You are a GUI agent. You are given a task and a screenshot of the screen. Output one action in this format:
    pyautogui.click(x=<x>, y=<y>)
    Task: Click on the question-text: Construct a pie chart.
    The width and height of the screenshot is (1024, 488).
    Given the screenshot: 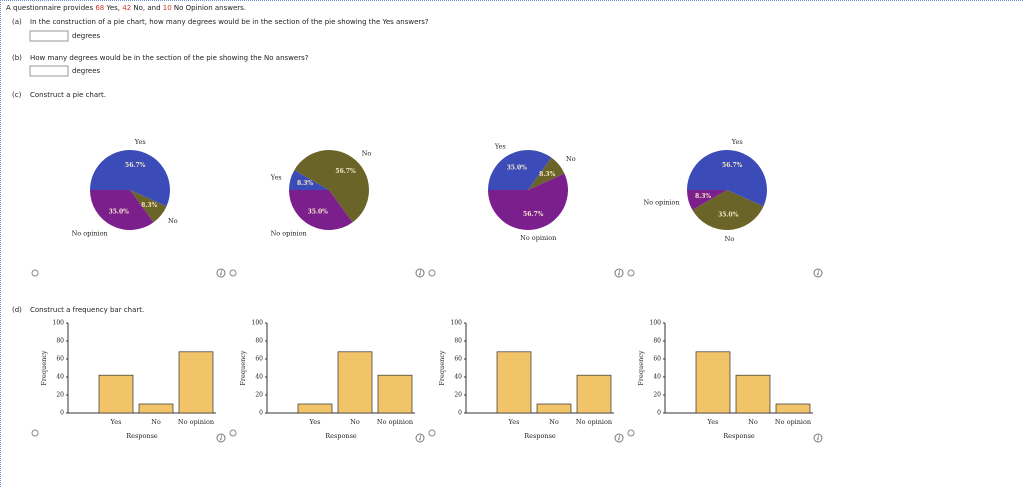 What is the action you would take?
    pyautogui.click(x=68, y=95)
    